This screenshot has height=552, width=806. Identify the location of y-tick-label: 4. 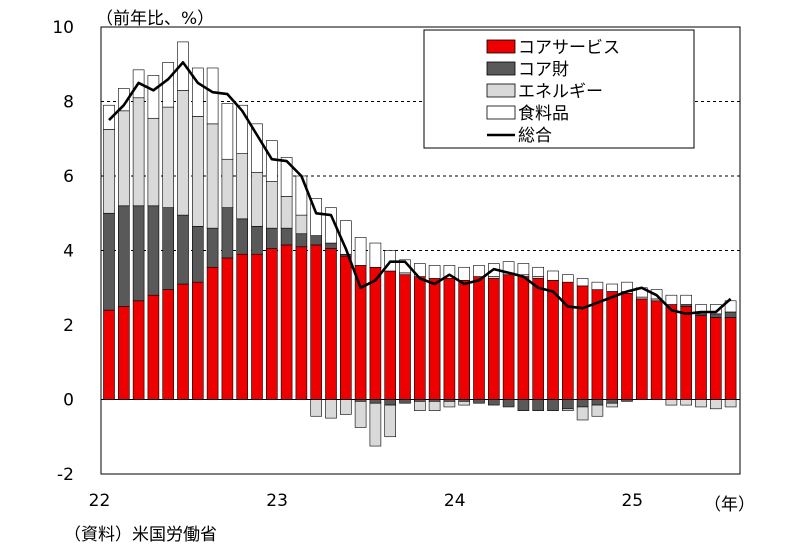
(68, 252).